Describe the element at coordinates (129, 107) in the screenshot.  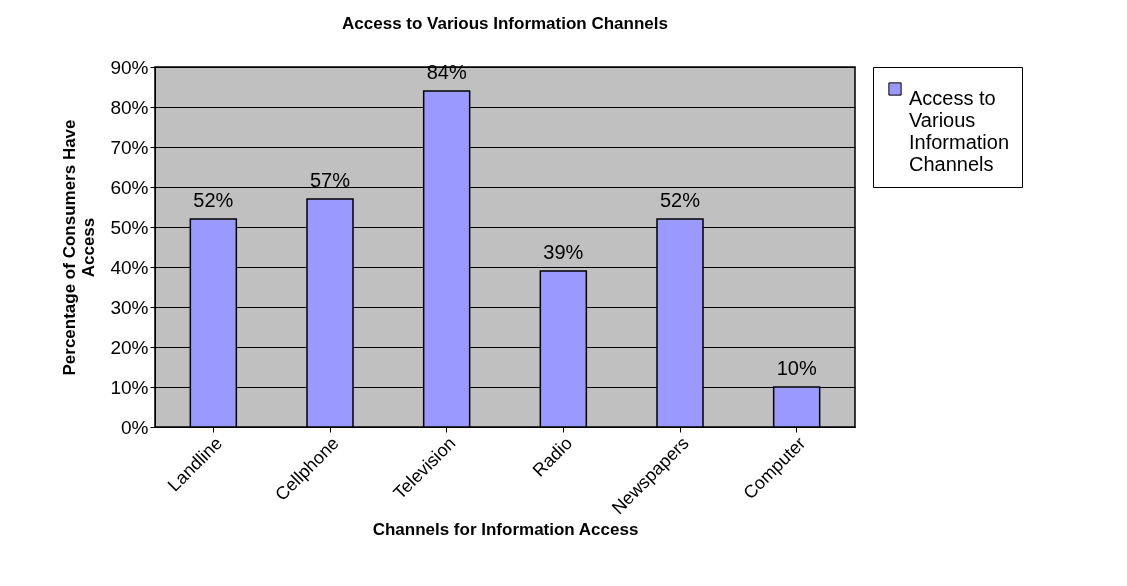
I see `y-tick-label: 80%` at that location.